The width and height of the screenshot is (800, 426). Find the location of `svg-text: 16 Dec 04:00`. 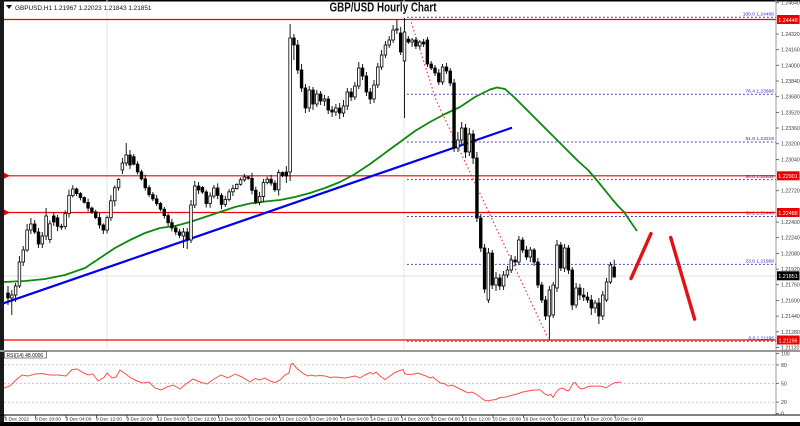

svg-text: 16 Dec 04:00 is located at coordinates (537, 420).